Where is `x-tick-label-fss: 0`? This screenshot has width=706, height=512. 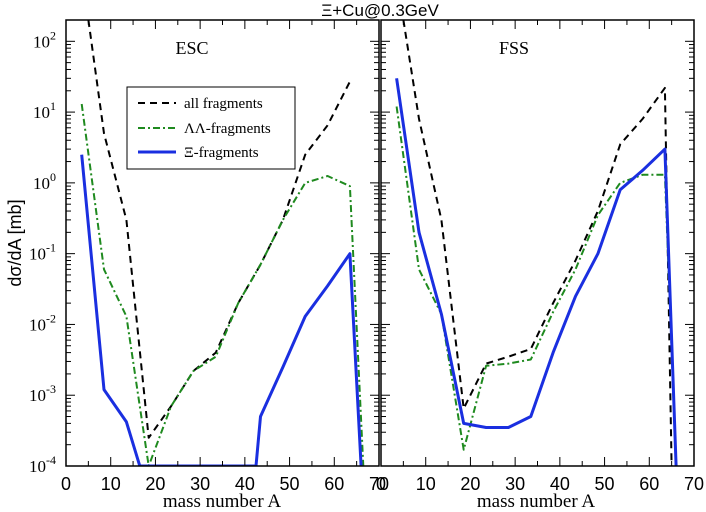
x-tick-label-fss: 0 is located at coordinates (381, 484).